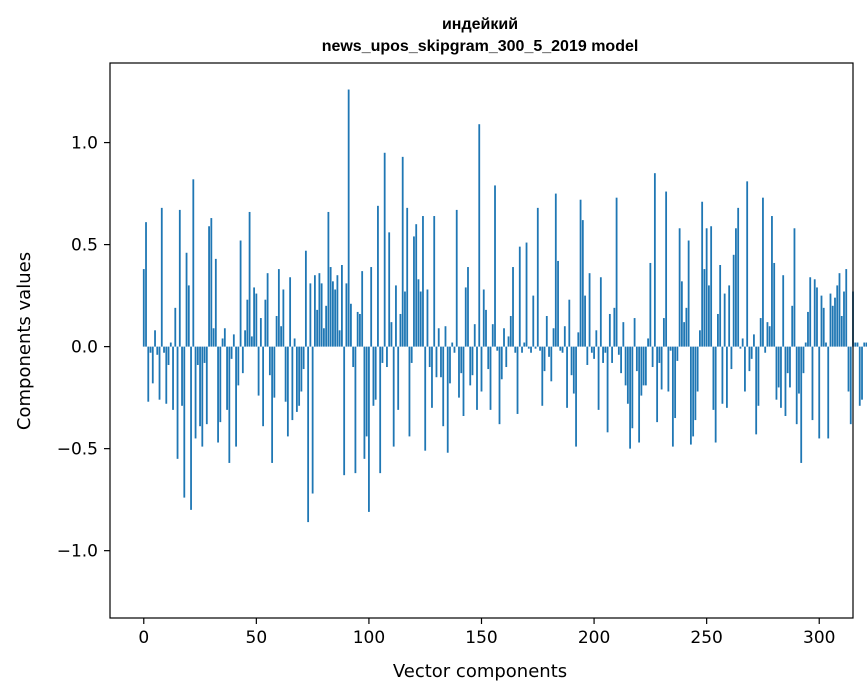 The height and width of the screenshot is (696, 867). I want to click on x-tick-label: 250, so click(706, 638).